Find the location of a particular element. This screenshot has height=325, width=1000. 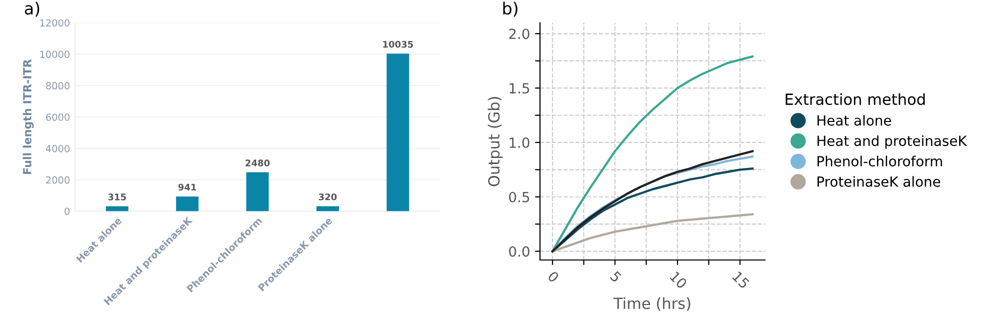

legend-label: Heat and proteinaseK is located at coordinates (893, 142).